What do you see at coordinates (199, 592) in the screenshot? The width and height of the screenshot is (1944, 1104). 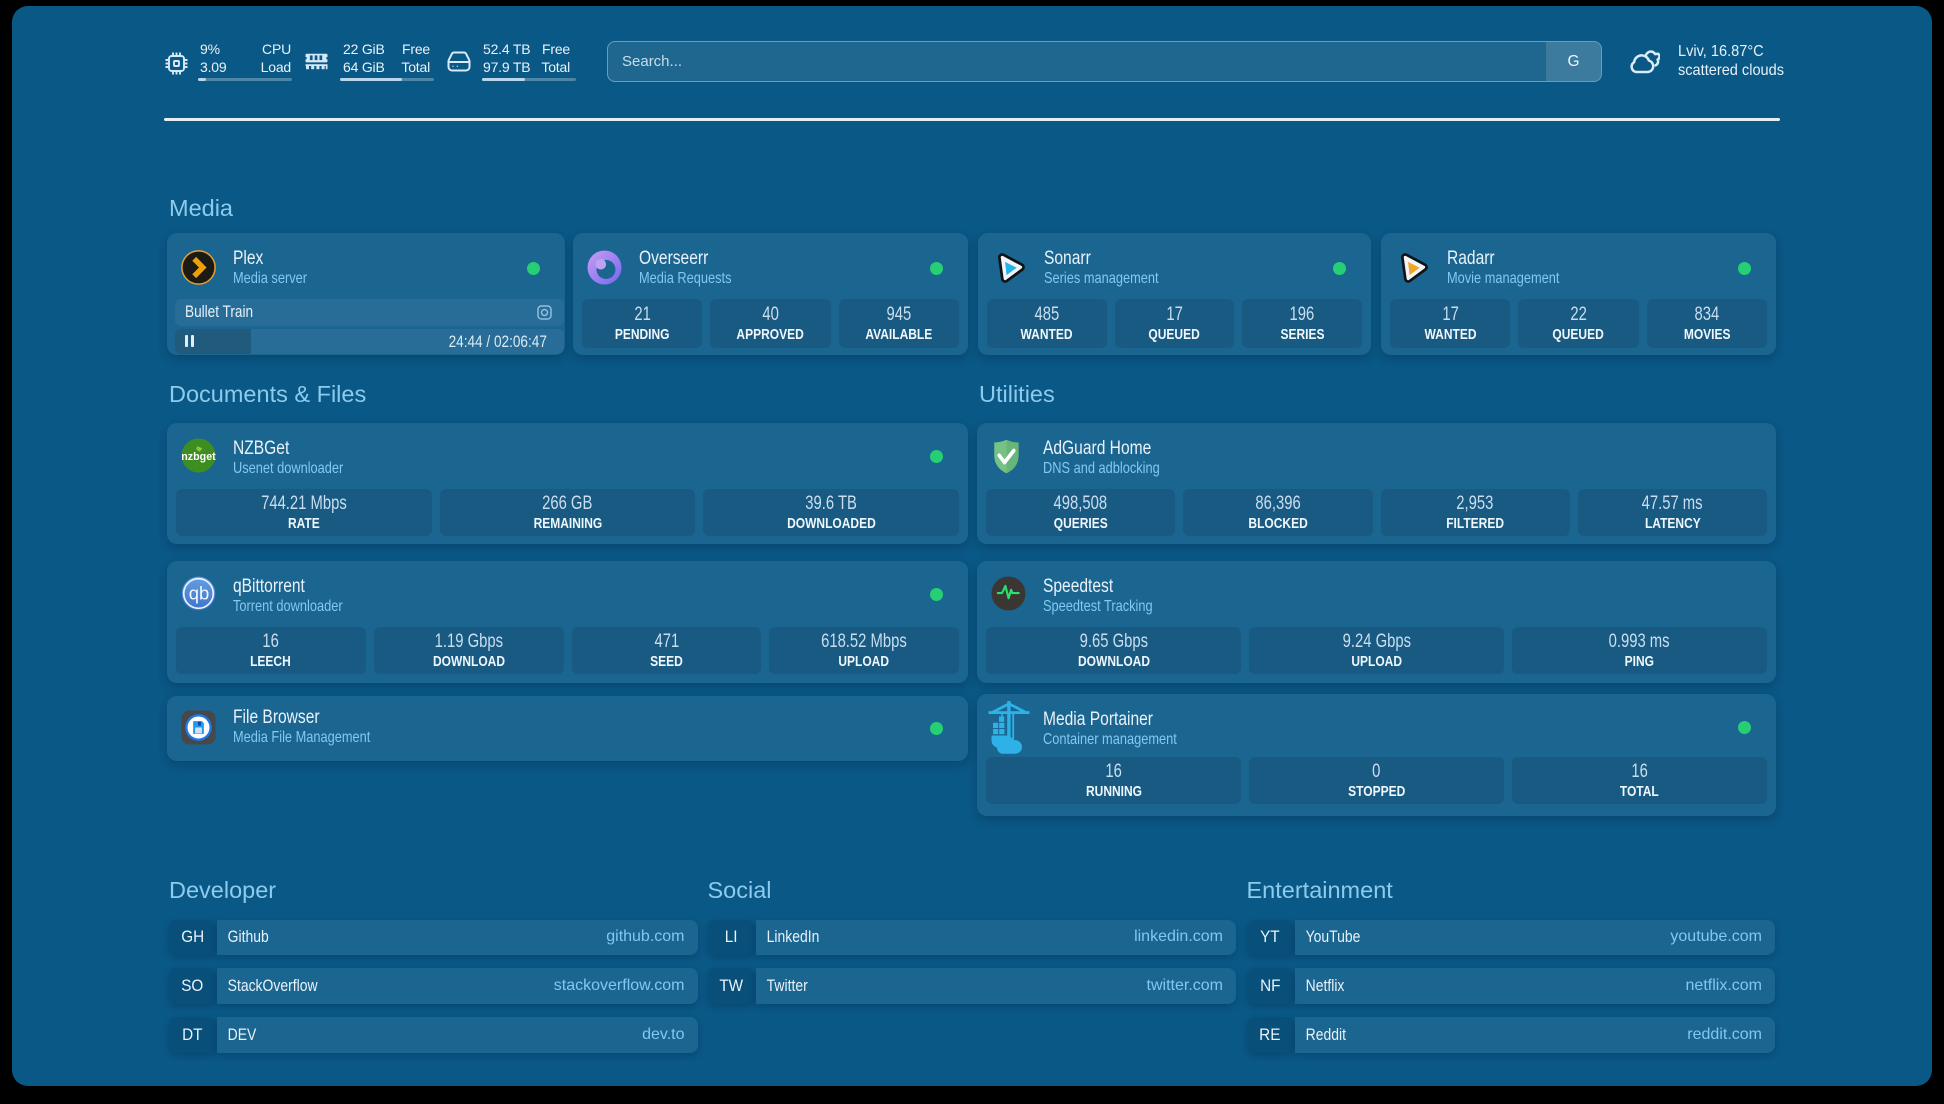 I see `svg-text: qb` at bounding box center [199, 592].